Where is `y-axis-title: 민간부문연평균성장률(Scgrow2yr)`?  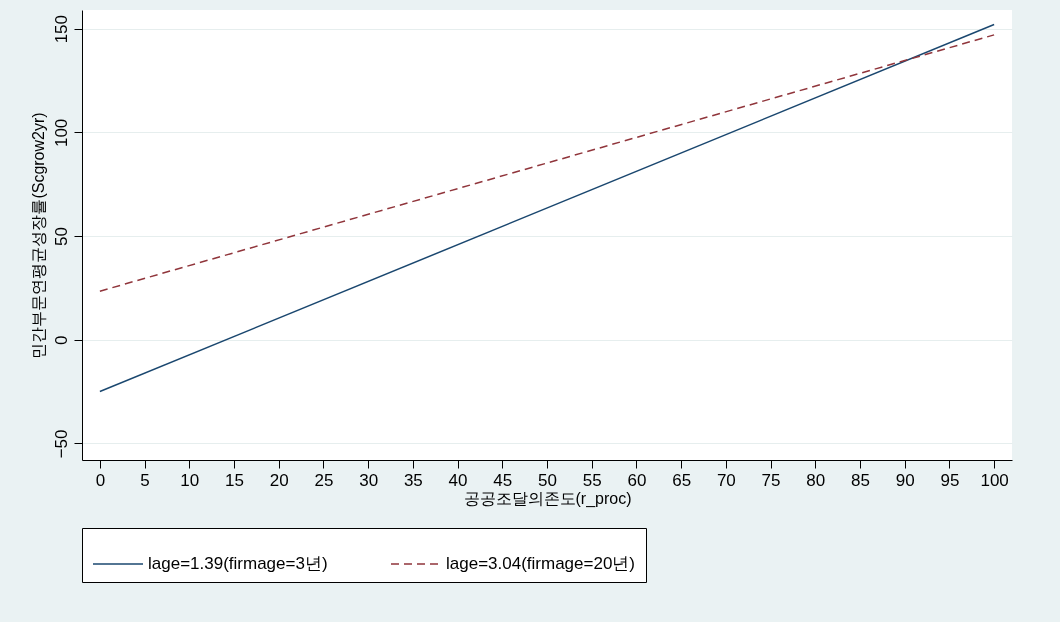
y-axis-title: 민간부문연평균성장률(Scgrow2yr) is located at coordinates (38, 235).